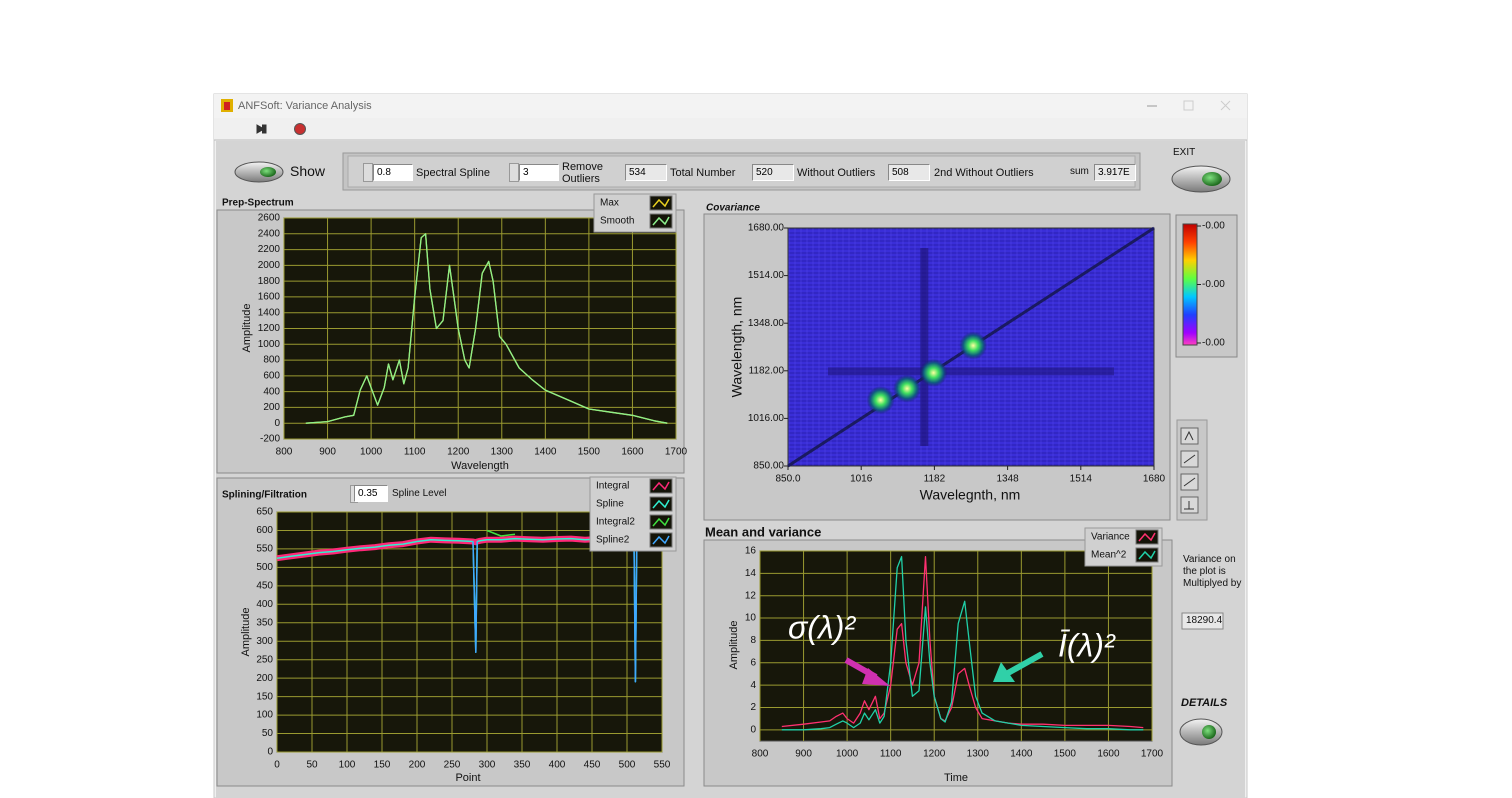 The image size is (1512, 798). Describe the element at coordinates (269, 328) in the screenshot. I see `y-tick-label: 1200` at that location.